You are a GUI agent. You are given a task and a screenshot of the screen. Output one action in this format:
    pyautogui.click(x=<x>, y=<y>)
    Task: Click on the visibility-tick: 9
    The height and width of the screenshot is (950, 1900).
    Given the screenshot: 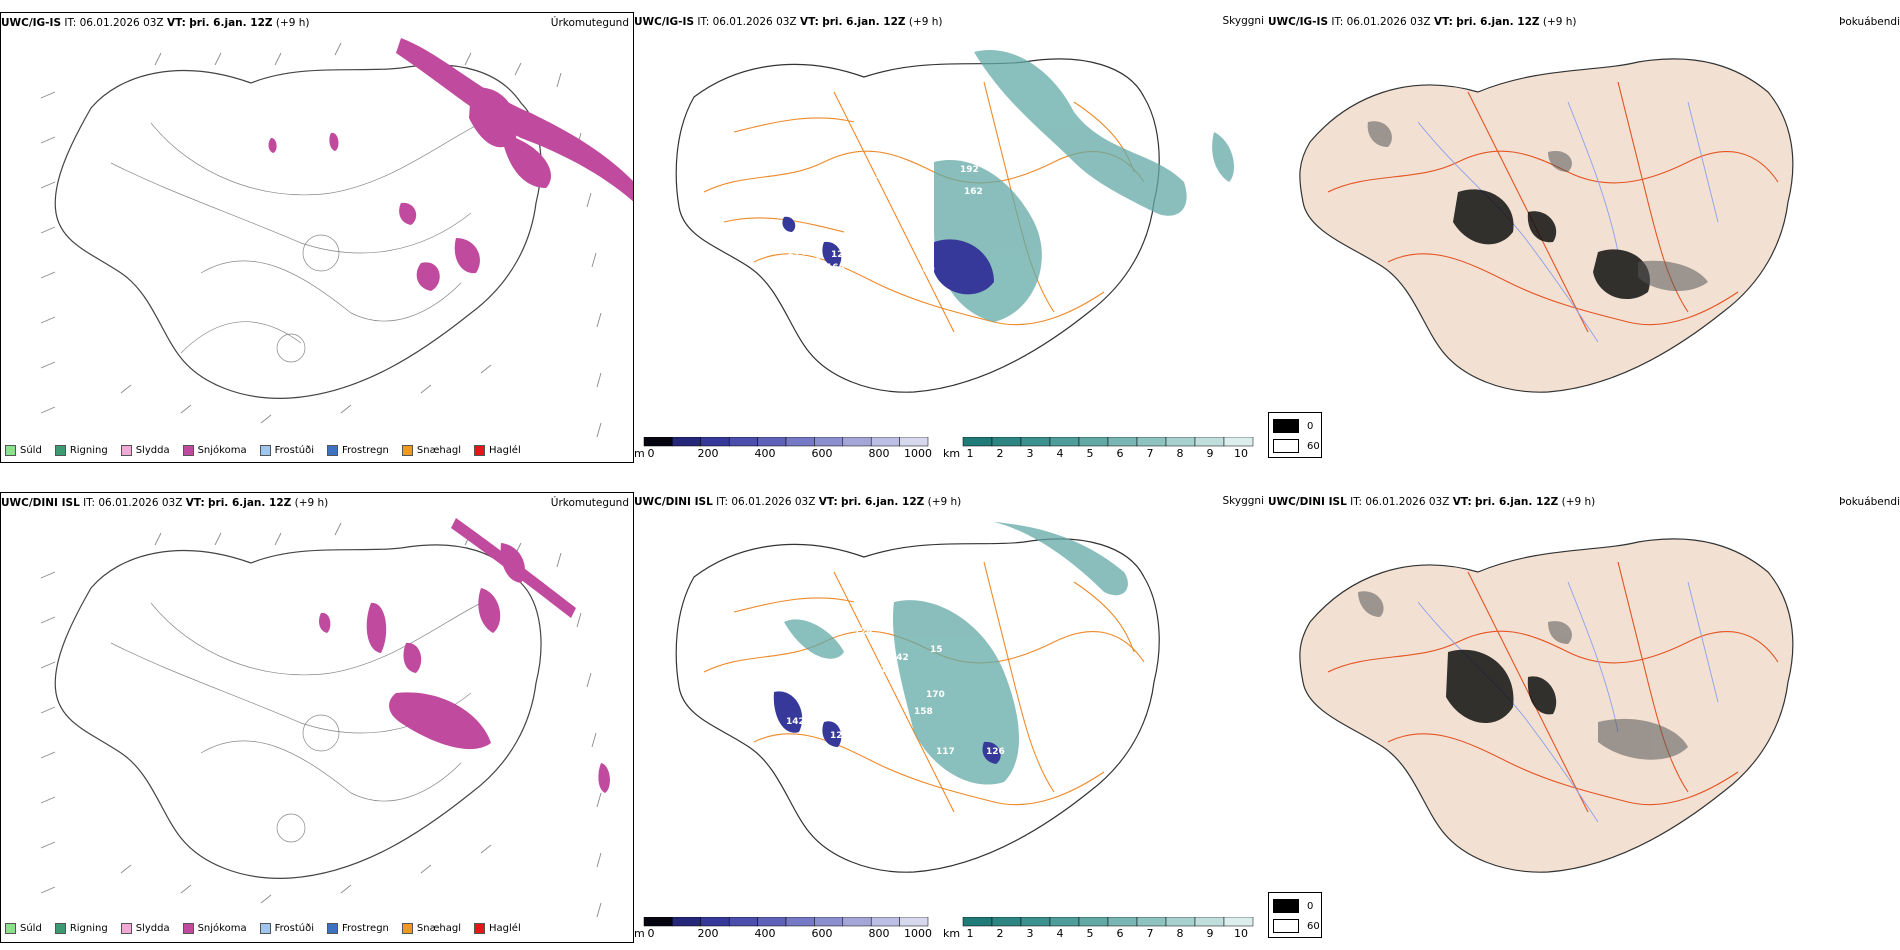 What is the action you would take?
    pyautogui.click(x=1210, y=453)
    